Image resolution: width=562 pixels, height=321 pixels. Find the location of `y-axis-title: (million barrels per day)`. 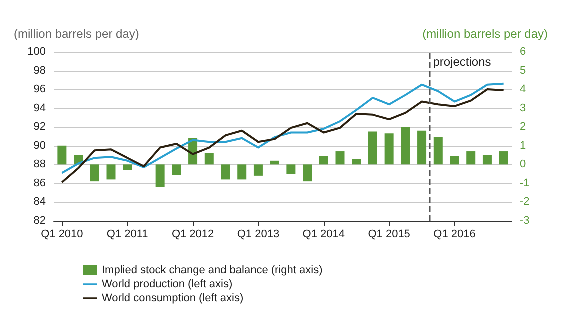

y-axis-title: (million barrels per day) is located at coordinates (77, 34).